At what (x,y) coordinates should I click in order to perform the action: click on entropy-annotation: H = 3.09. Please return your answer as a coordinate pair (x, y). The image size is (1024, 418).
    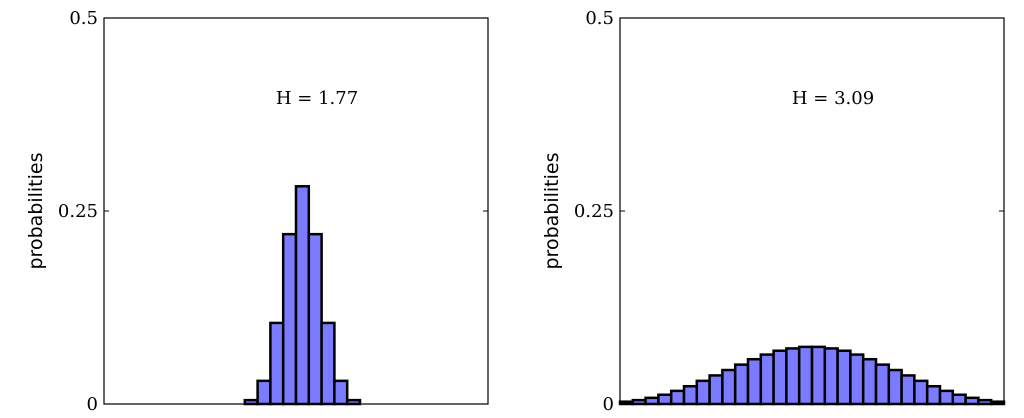
    Looking at the image, I should click on (833, 98).